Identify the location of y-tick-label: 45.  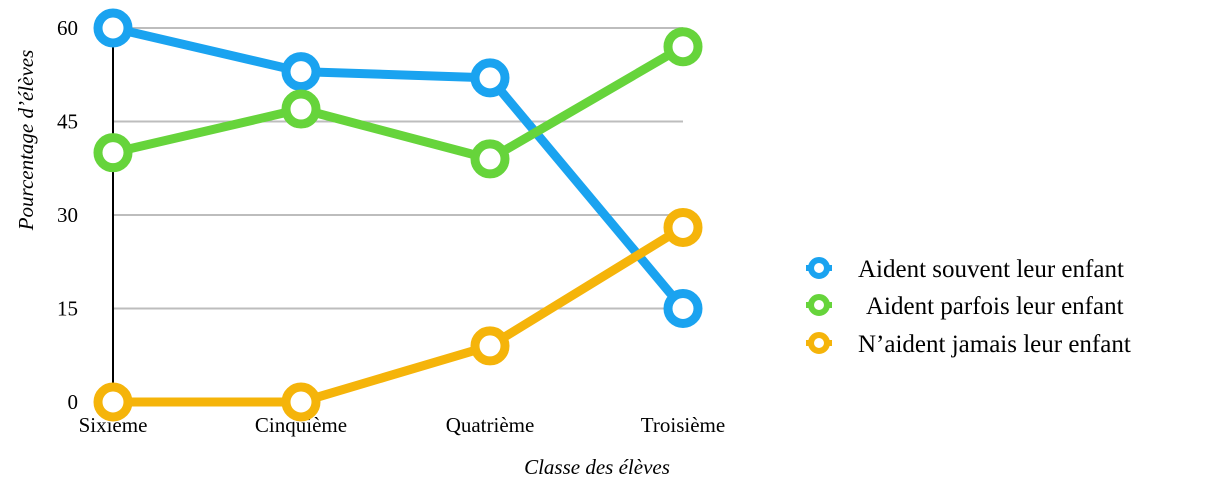
(67, 122).